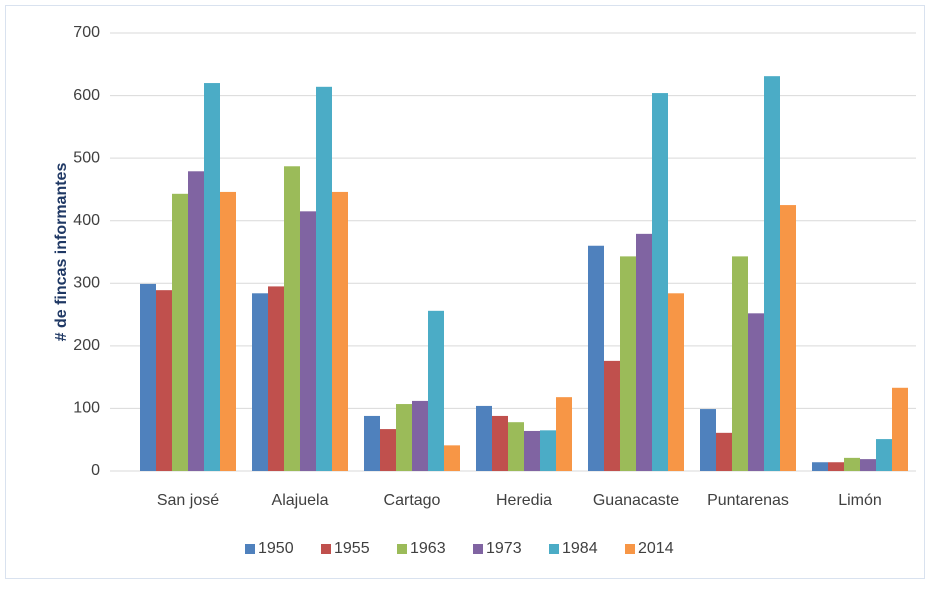 The width and height of the screenshot is (930, 589). I want to click on legend-label: 2014, so click(656, 548).